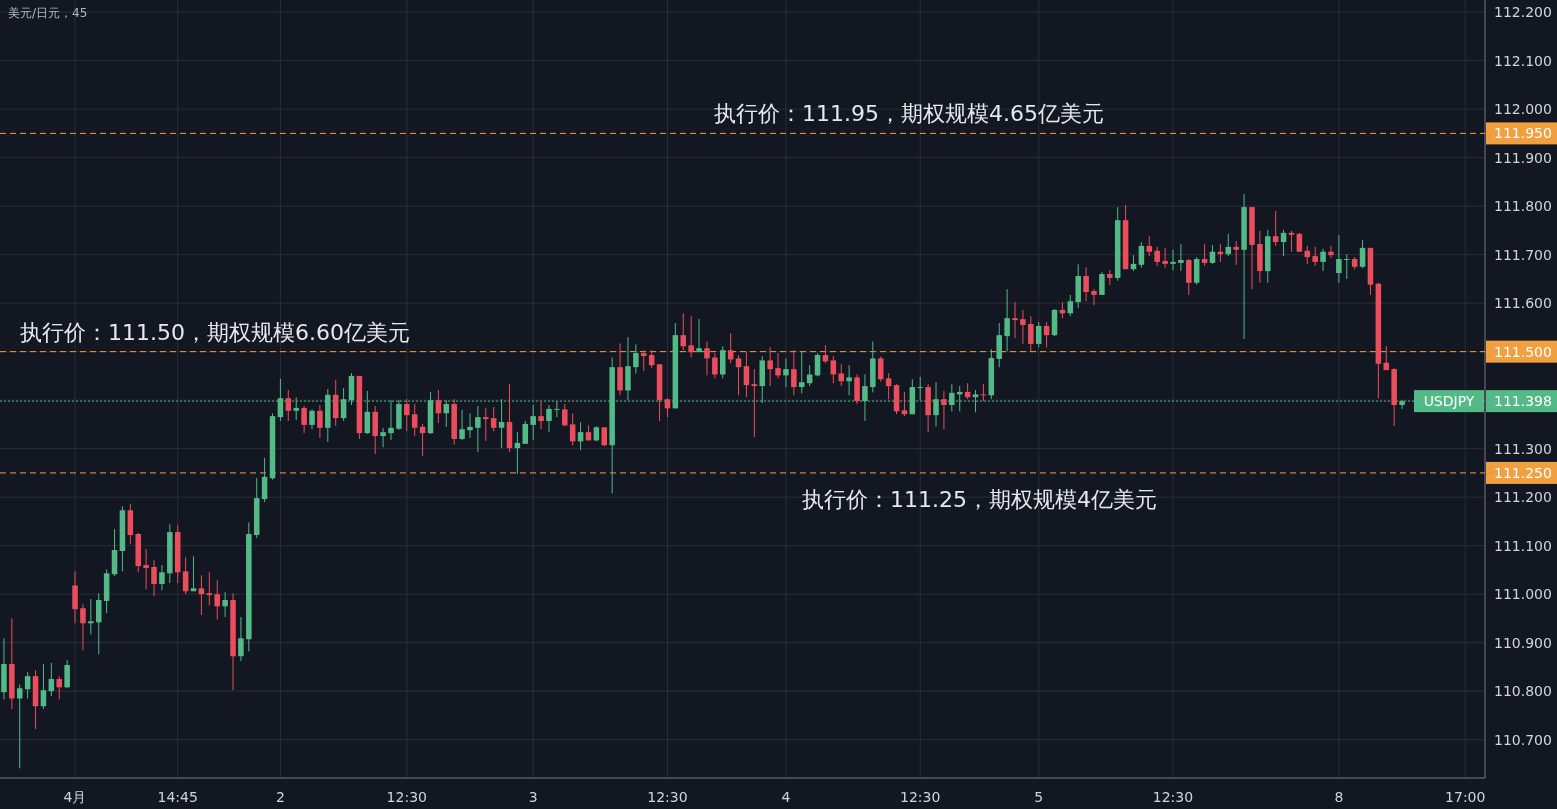  I want to click on ref-line-label: 111.250, so click(1523, 472).